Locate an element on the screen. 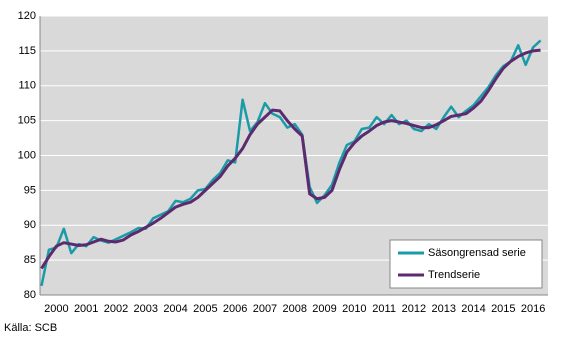  x-tick-label: 2012 is located at coordinates (414, 309).